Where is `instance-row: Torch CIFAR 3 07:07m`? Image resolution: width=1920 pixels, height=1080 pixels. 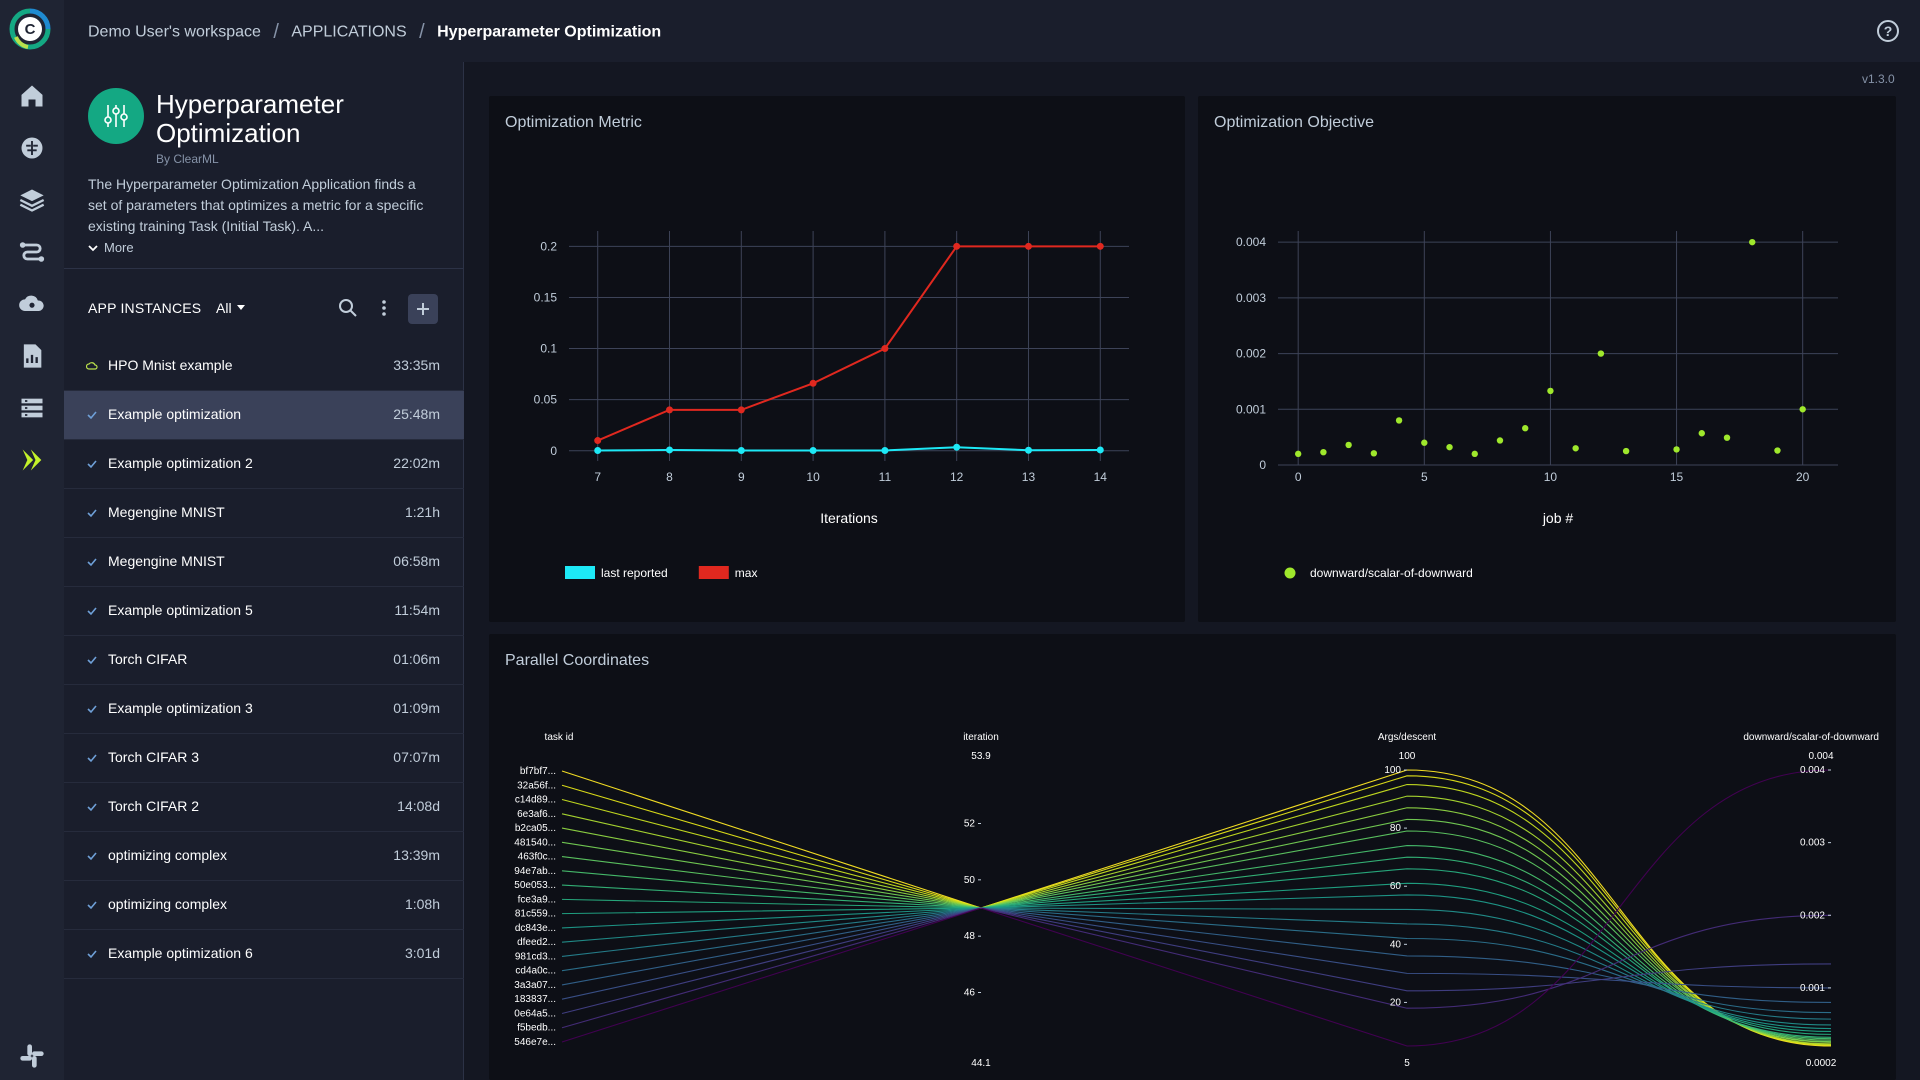
instance-row: Torch CIFAR 3 07:07m is located at coordinates (264, 758).